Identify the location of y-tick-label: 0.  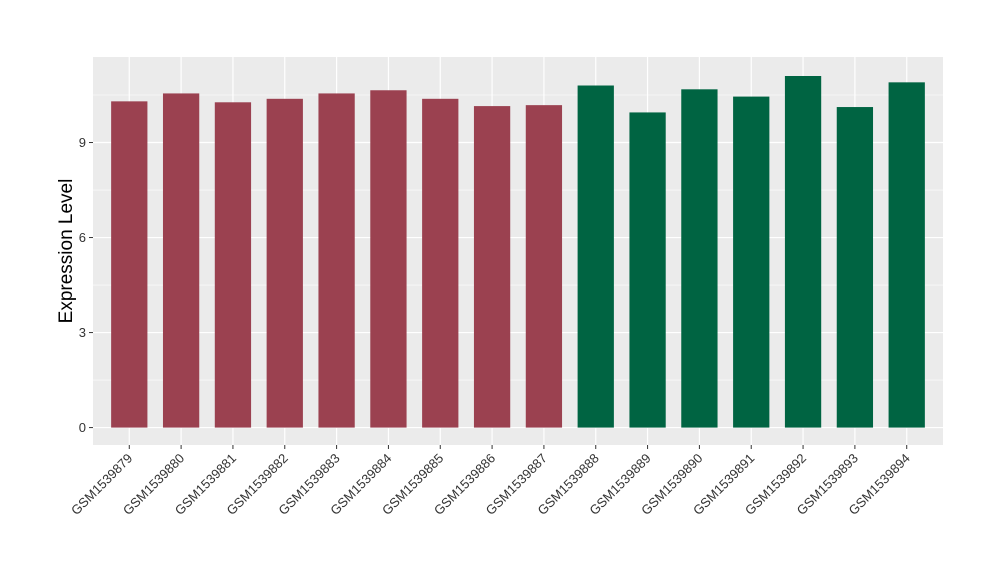
(82, 427).